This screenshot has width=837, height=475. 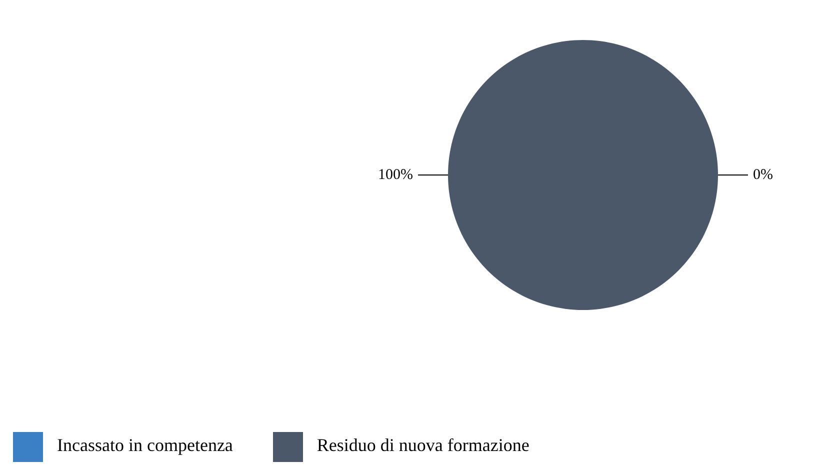 What do you see at coordinates (395, 175) in the screenshot?
I see `data-label: 100%` at bounding box center [395, 175].